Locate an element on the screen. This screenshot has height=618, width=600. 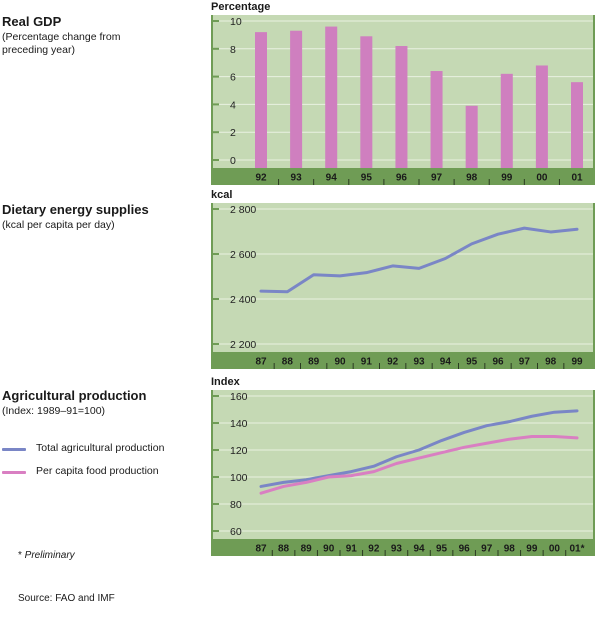
chart1-x-axis-band is located at coordinates (403, 176).